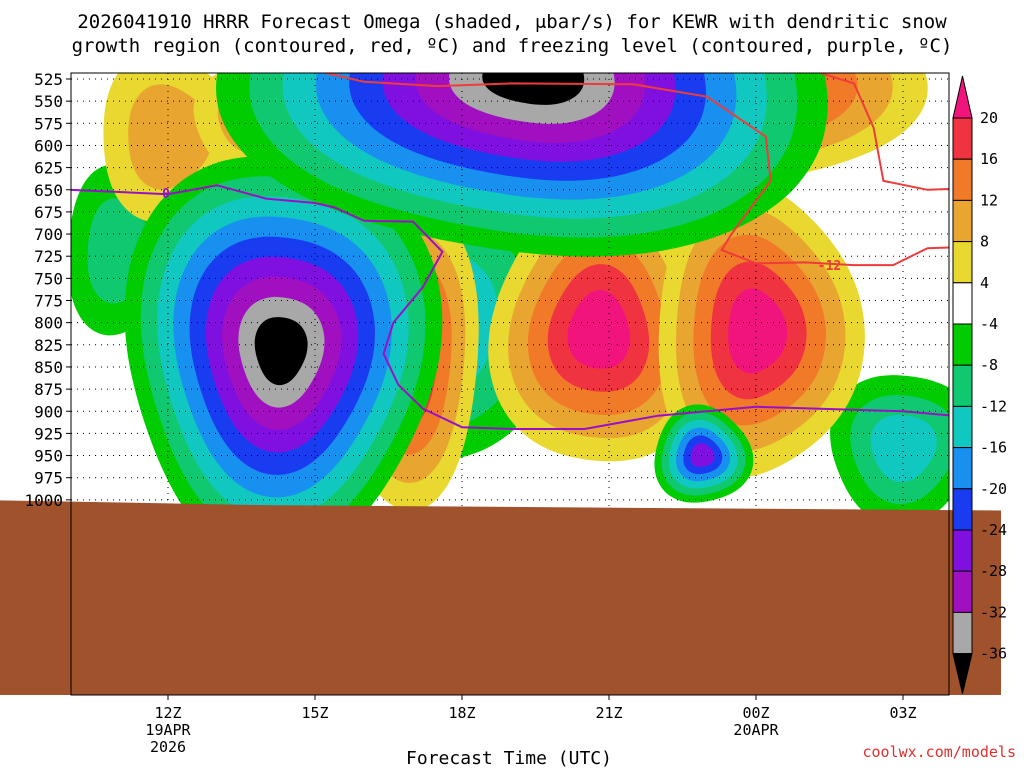 The image size is (1024, 768). What do you see at coordinates (48, 212) in the screenshot?
I see `y-tick-label: 675` at bounding box center [48, 212].